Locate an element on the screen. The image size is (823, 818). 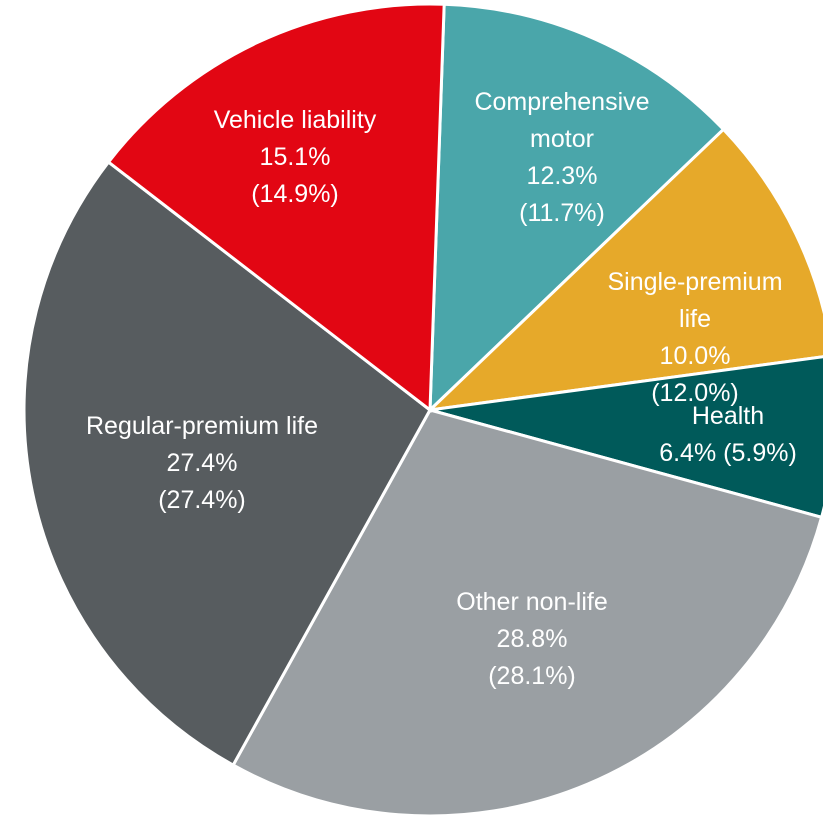
slice-label: Vehicle liability 15.1% (14.9%) is located at coordinates (295, 157).